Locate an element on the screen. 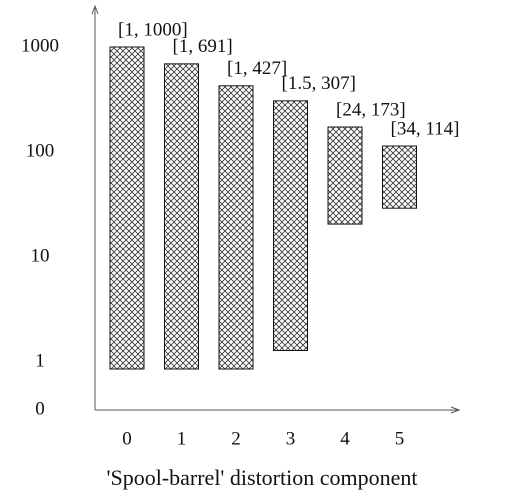 Image resolution: width=518 pixels, height=500 pixels. value-label: [1.5, 307] is located at coordinates (319, 83).